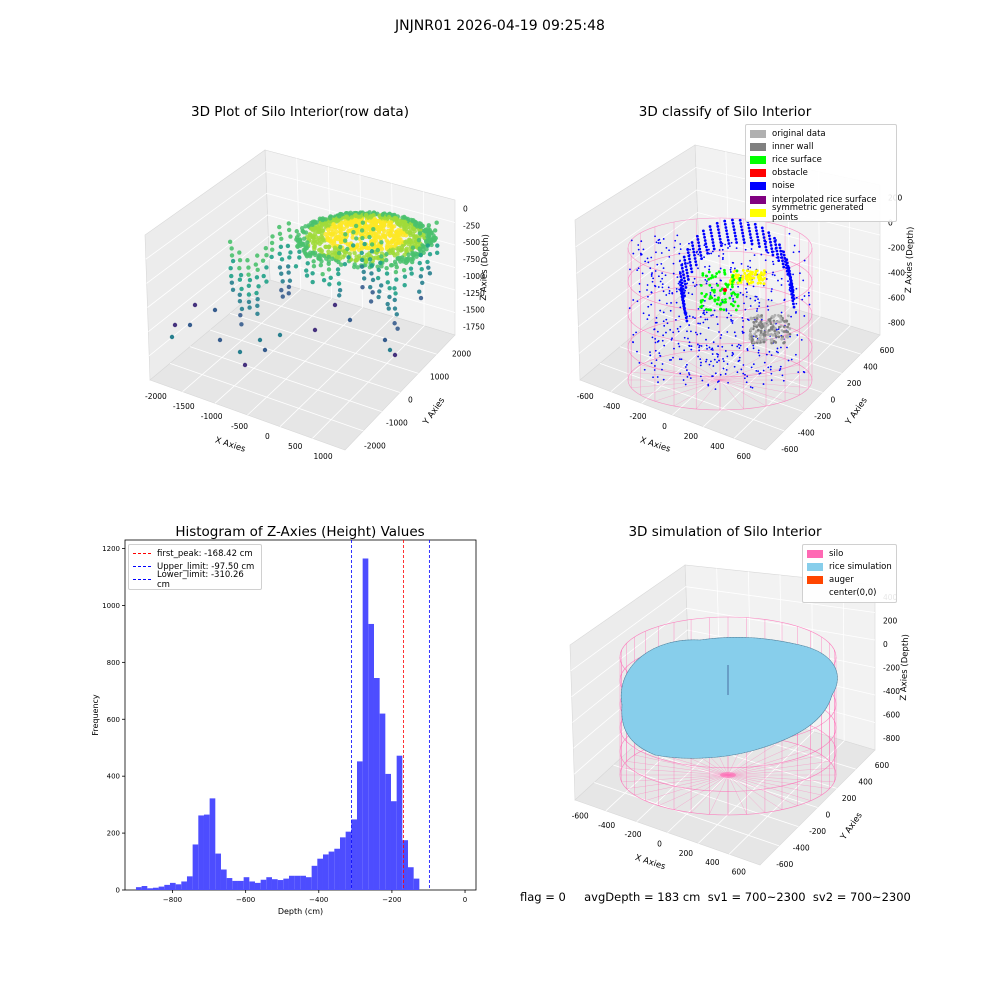 The width and height of the screenshot is (1000, 1000). What do you see at coordinates (95, 715) in the screenshot?
I see `y-axis-label: Frequency` at bounding box center [95, 715].